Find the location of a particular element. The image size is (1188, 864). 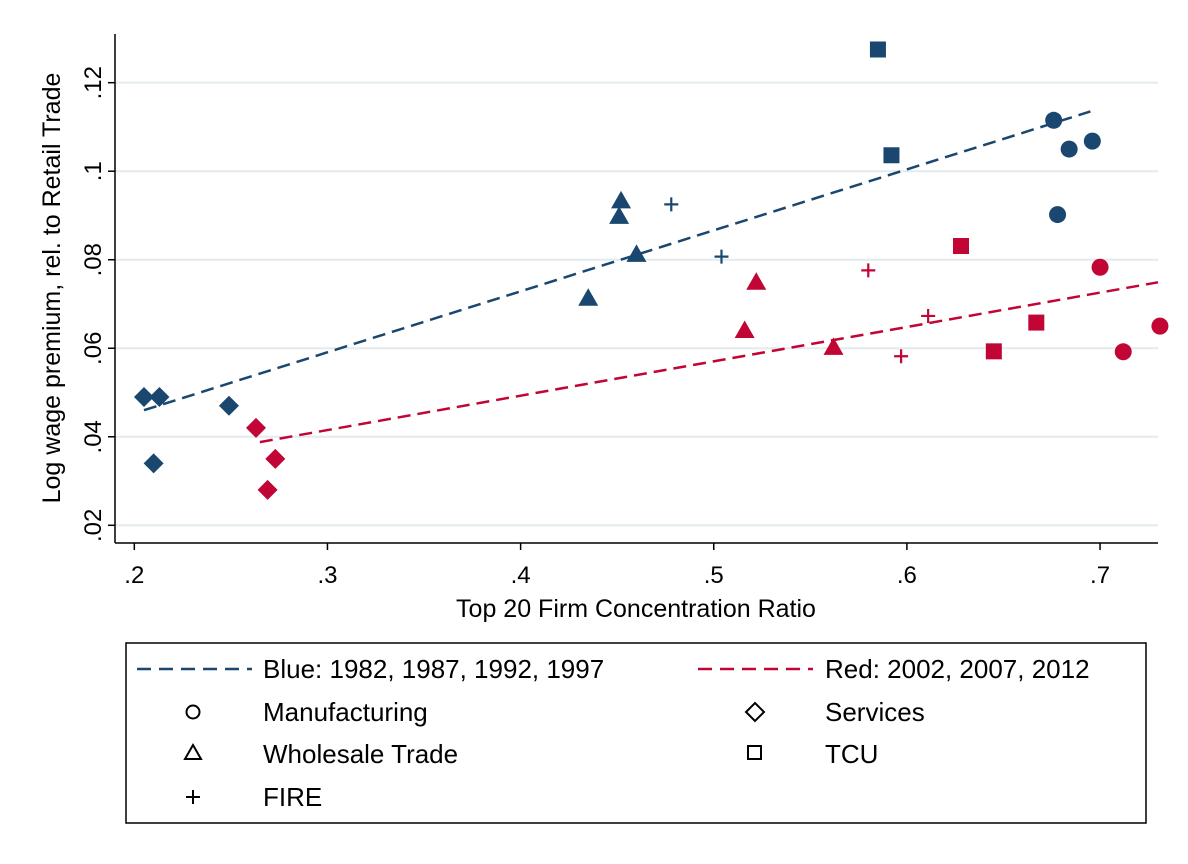

fit-line-red is located at coordinates (709, 362).